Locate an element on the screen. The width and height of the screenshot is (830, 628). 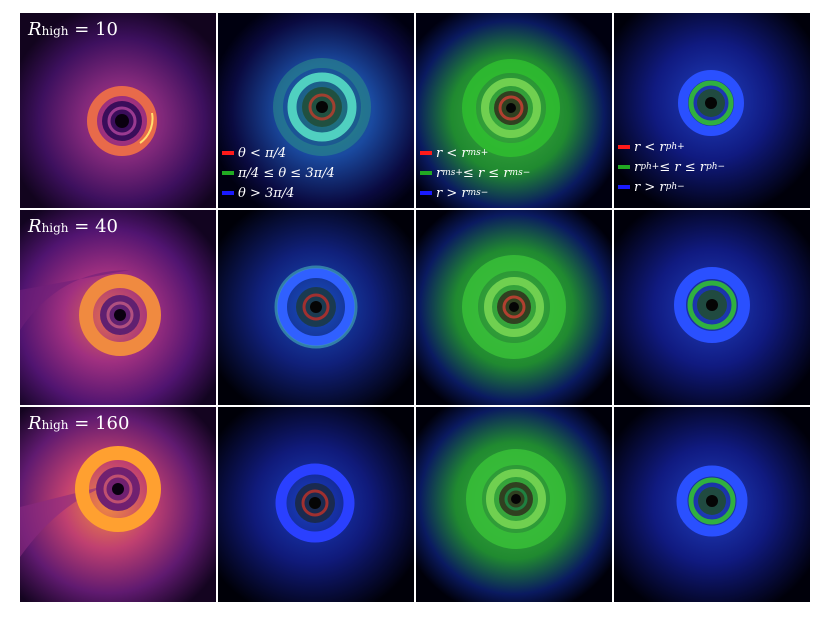
legend-entry: θ > 3π/4 is located at coordinates (278, 193).